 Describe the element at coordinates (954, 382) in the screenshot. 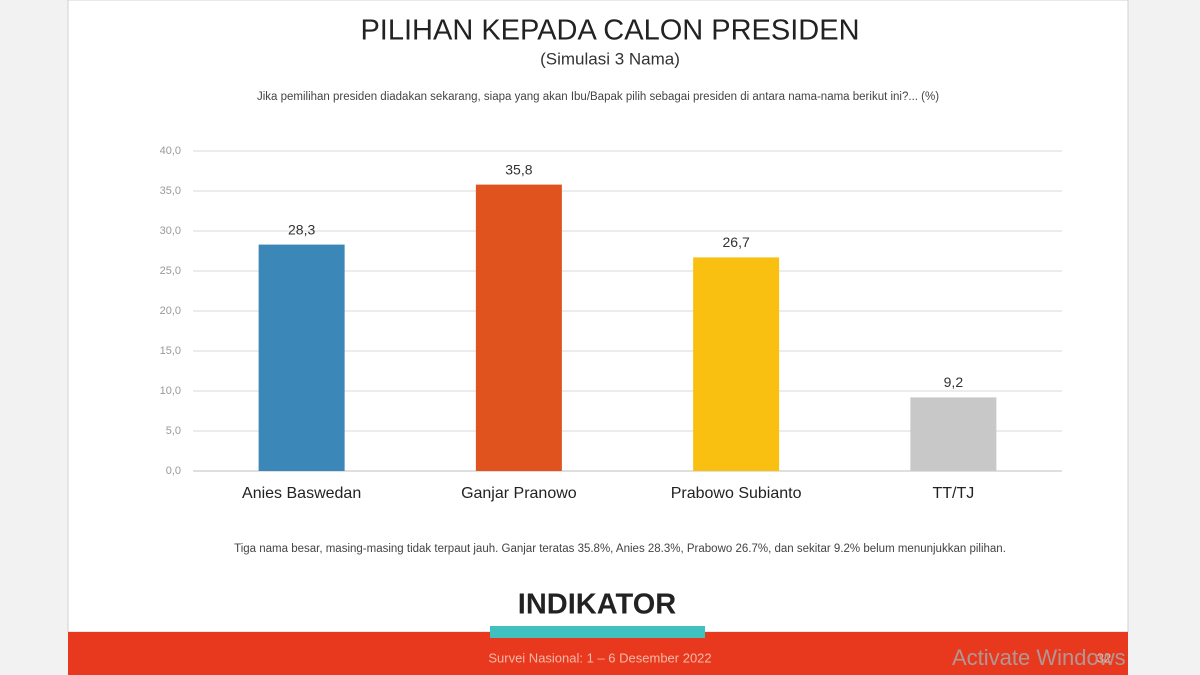

I see `value-label: 9,2` at that location.